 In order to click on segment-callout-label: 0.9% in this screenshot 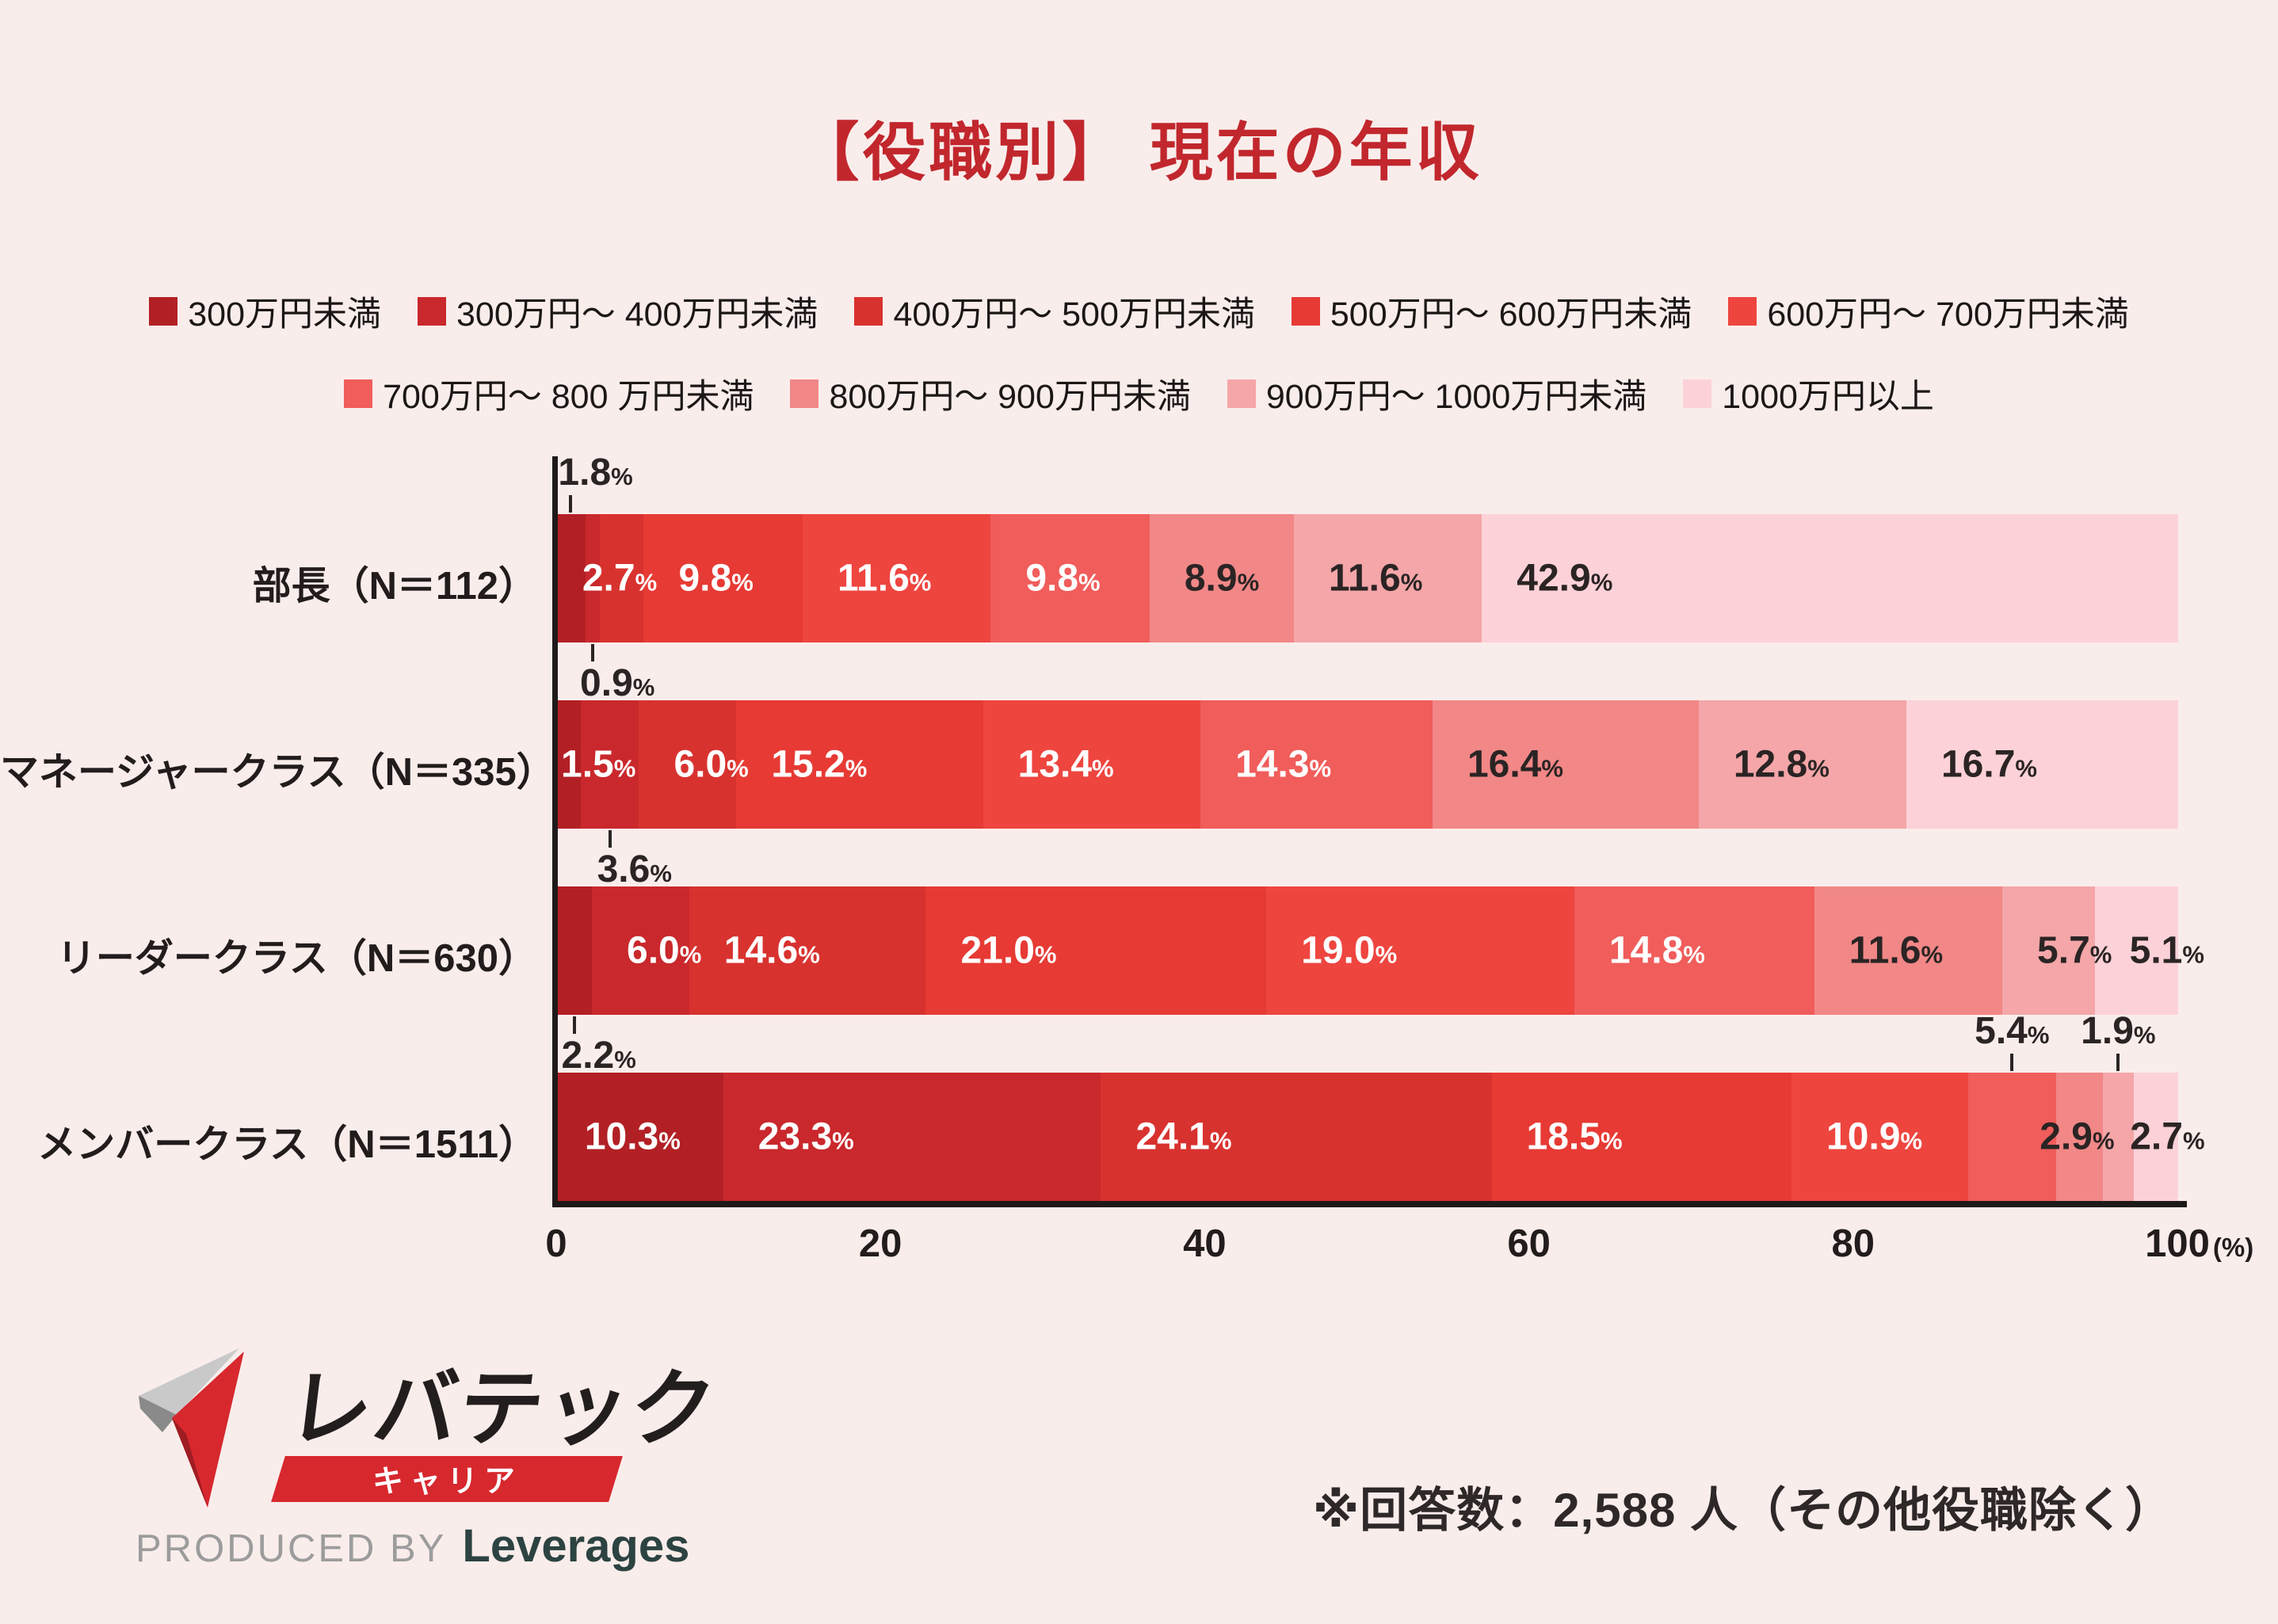, I will do `click(617, 683)`.